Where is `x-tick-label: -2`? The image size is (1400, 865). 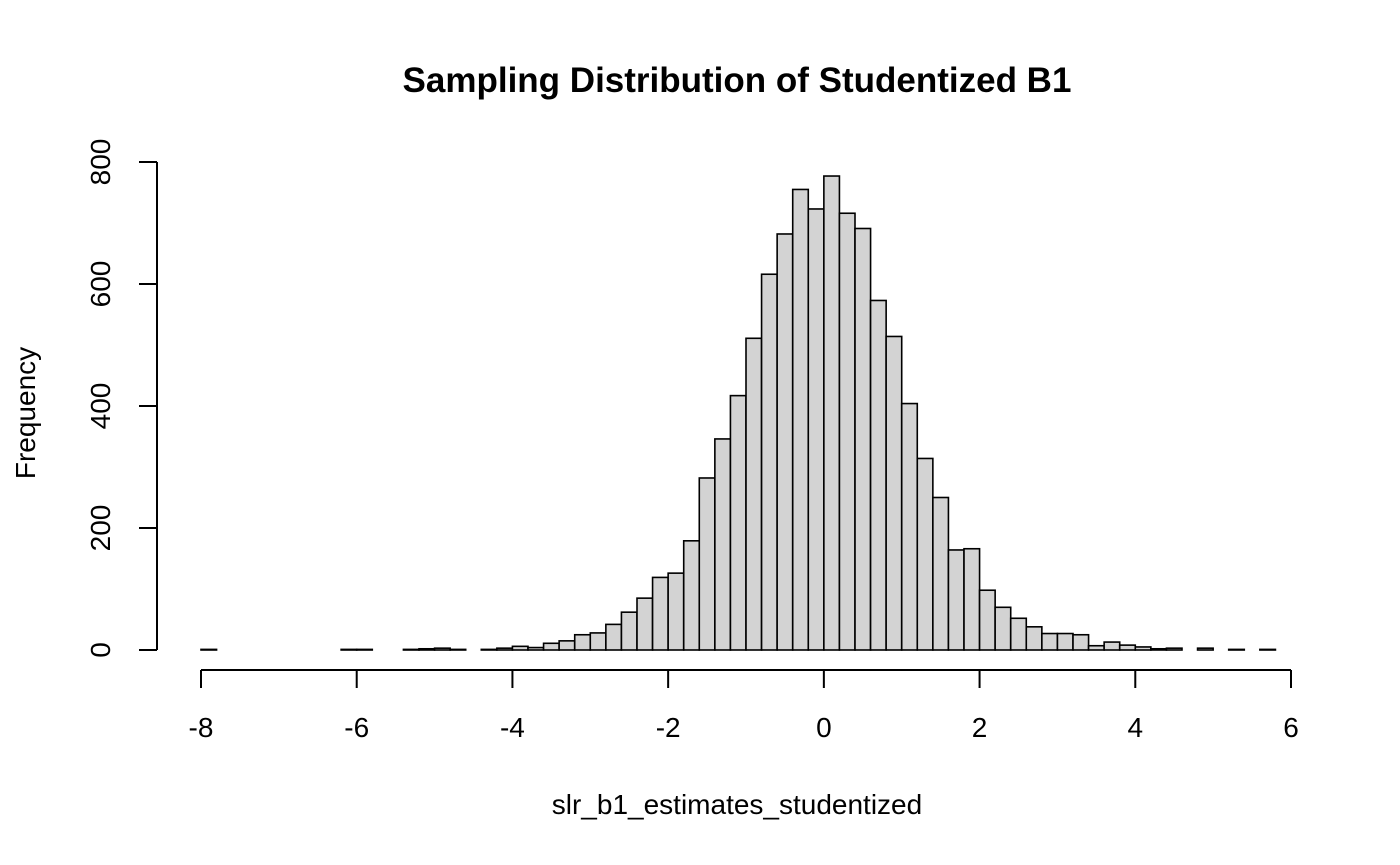
x-tick-label: -2 is located at coordinates (668, 727).